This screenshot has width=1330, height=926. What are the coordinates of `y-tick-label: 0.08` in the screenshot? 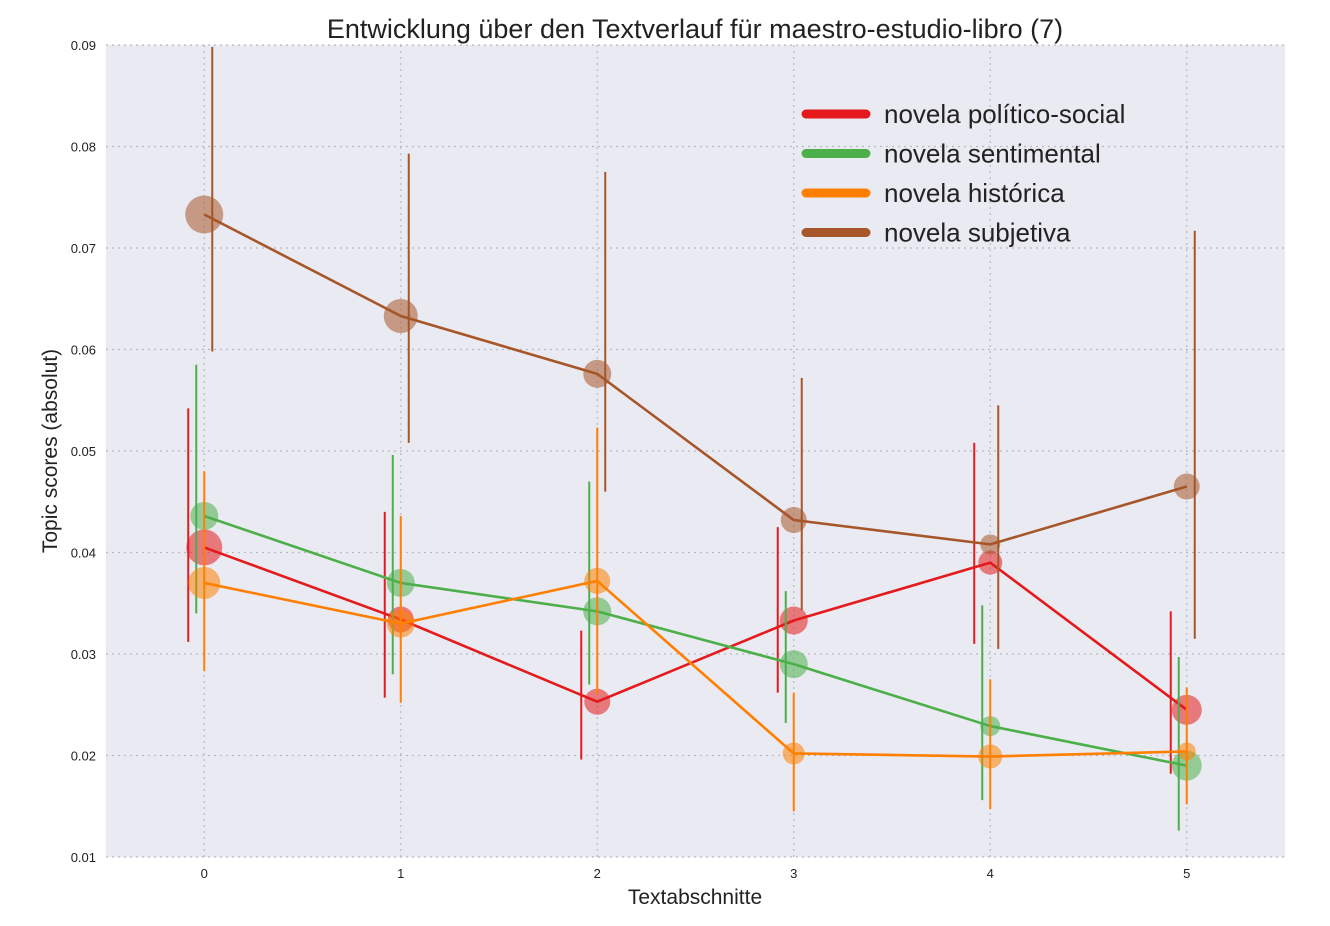 It's located at (83, 147).